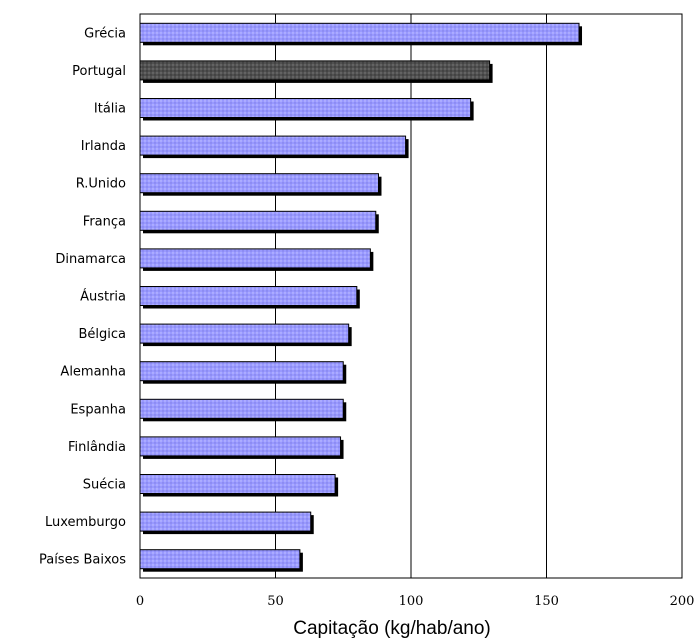 Image resolution: width=697 pixels, height=642 pixels. What do you see at coordinates (273, 145) in the screenshot?
I see `bar-irlanda` at bounding box center [273, 145].